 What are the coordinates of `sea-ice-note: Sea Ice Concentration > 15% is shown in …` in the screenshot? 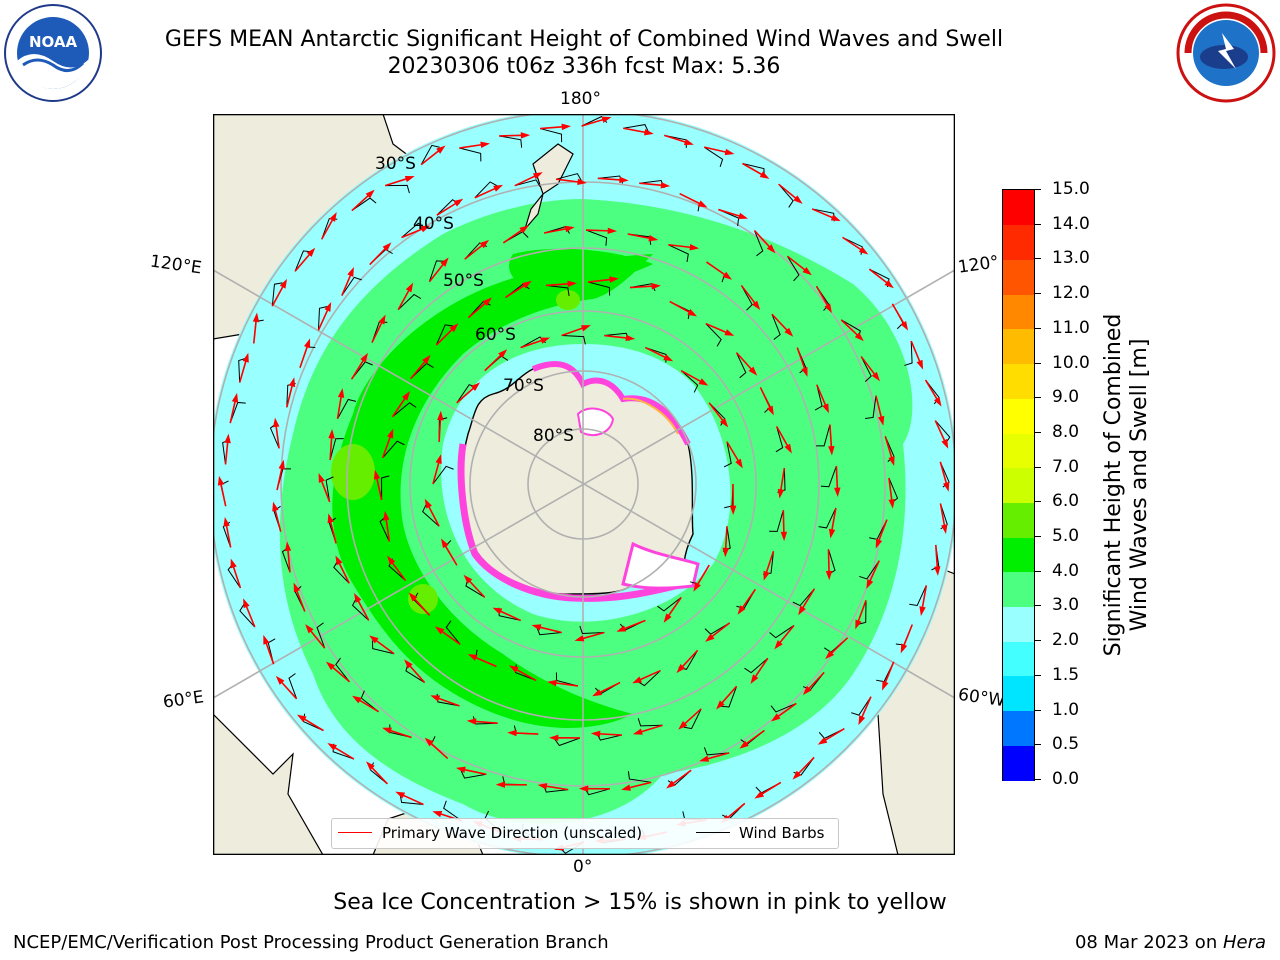 It's located at (640, 902).